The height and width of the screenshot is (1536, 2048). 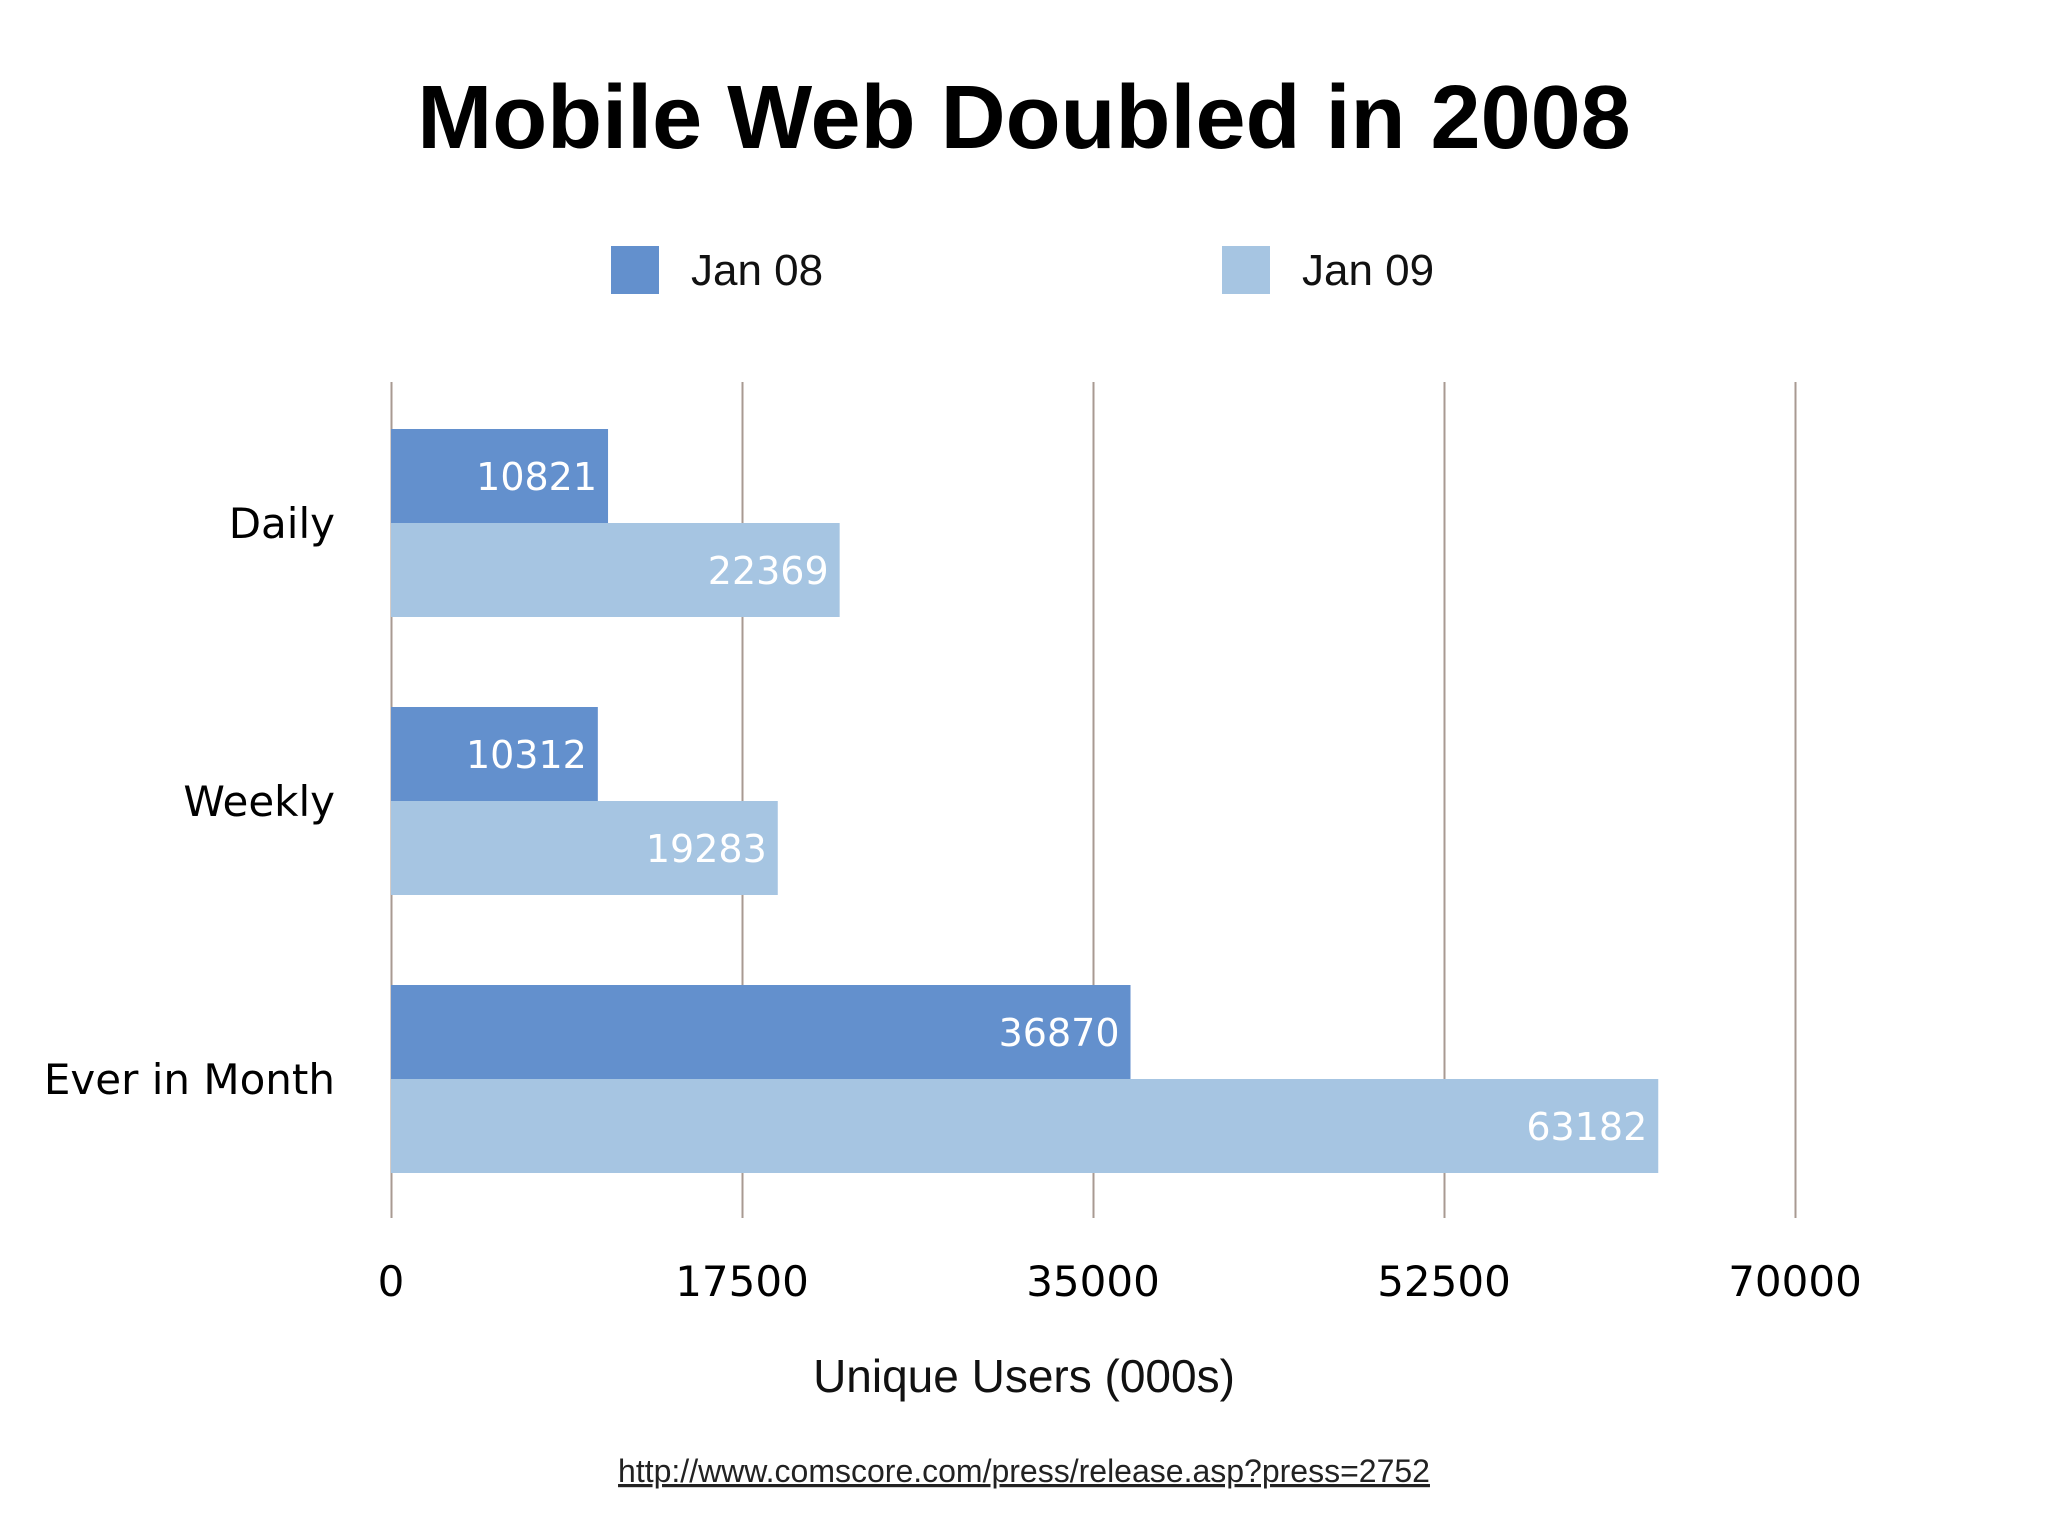 What do you see at coordinates (1093, 1281) in the screenshot?
I see `x-tick-label-2: 35000` at bounding box center [1093, 1281].